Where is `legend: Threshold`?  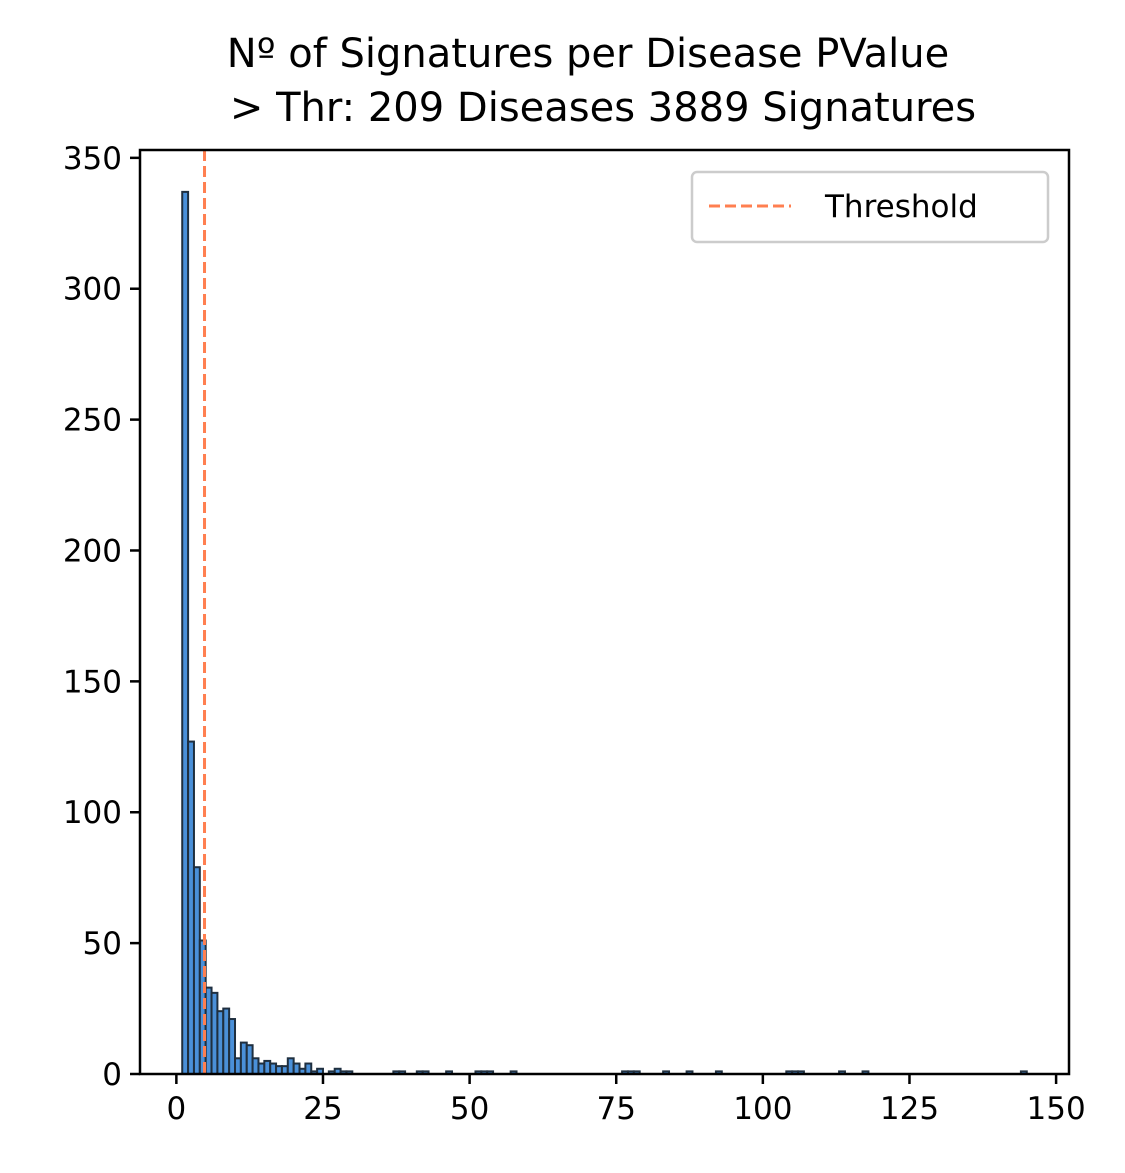
legend: Threshold is located at coordinates (870, 207).